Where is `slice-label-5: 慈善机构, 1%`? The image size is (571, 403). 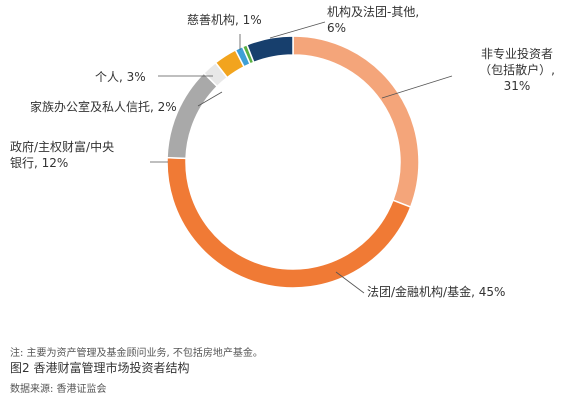 slice-label-5: 慈善机构, 1% is located at coordinates (224, 19).